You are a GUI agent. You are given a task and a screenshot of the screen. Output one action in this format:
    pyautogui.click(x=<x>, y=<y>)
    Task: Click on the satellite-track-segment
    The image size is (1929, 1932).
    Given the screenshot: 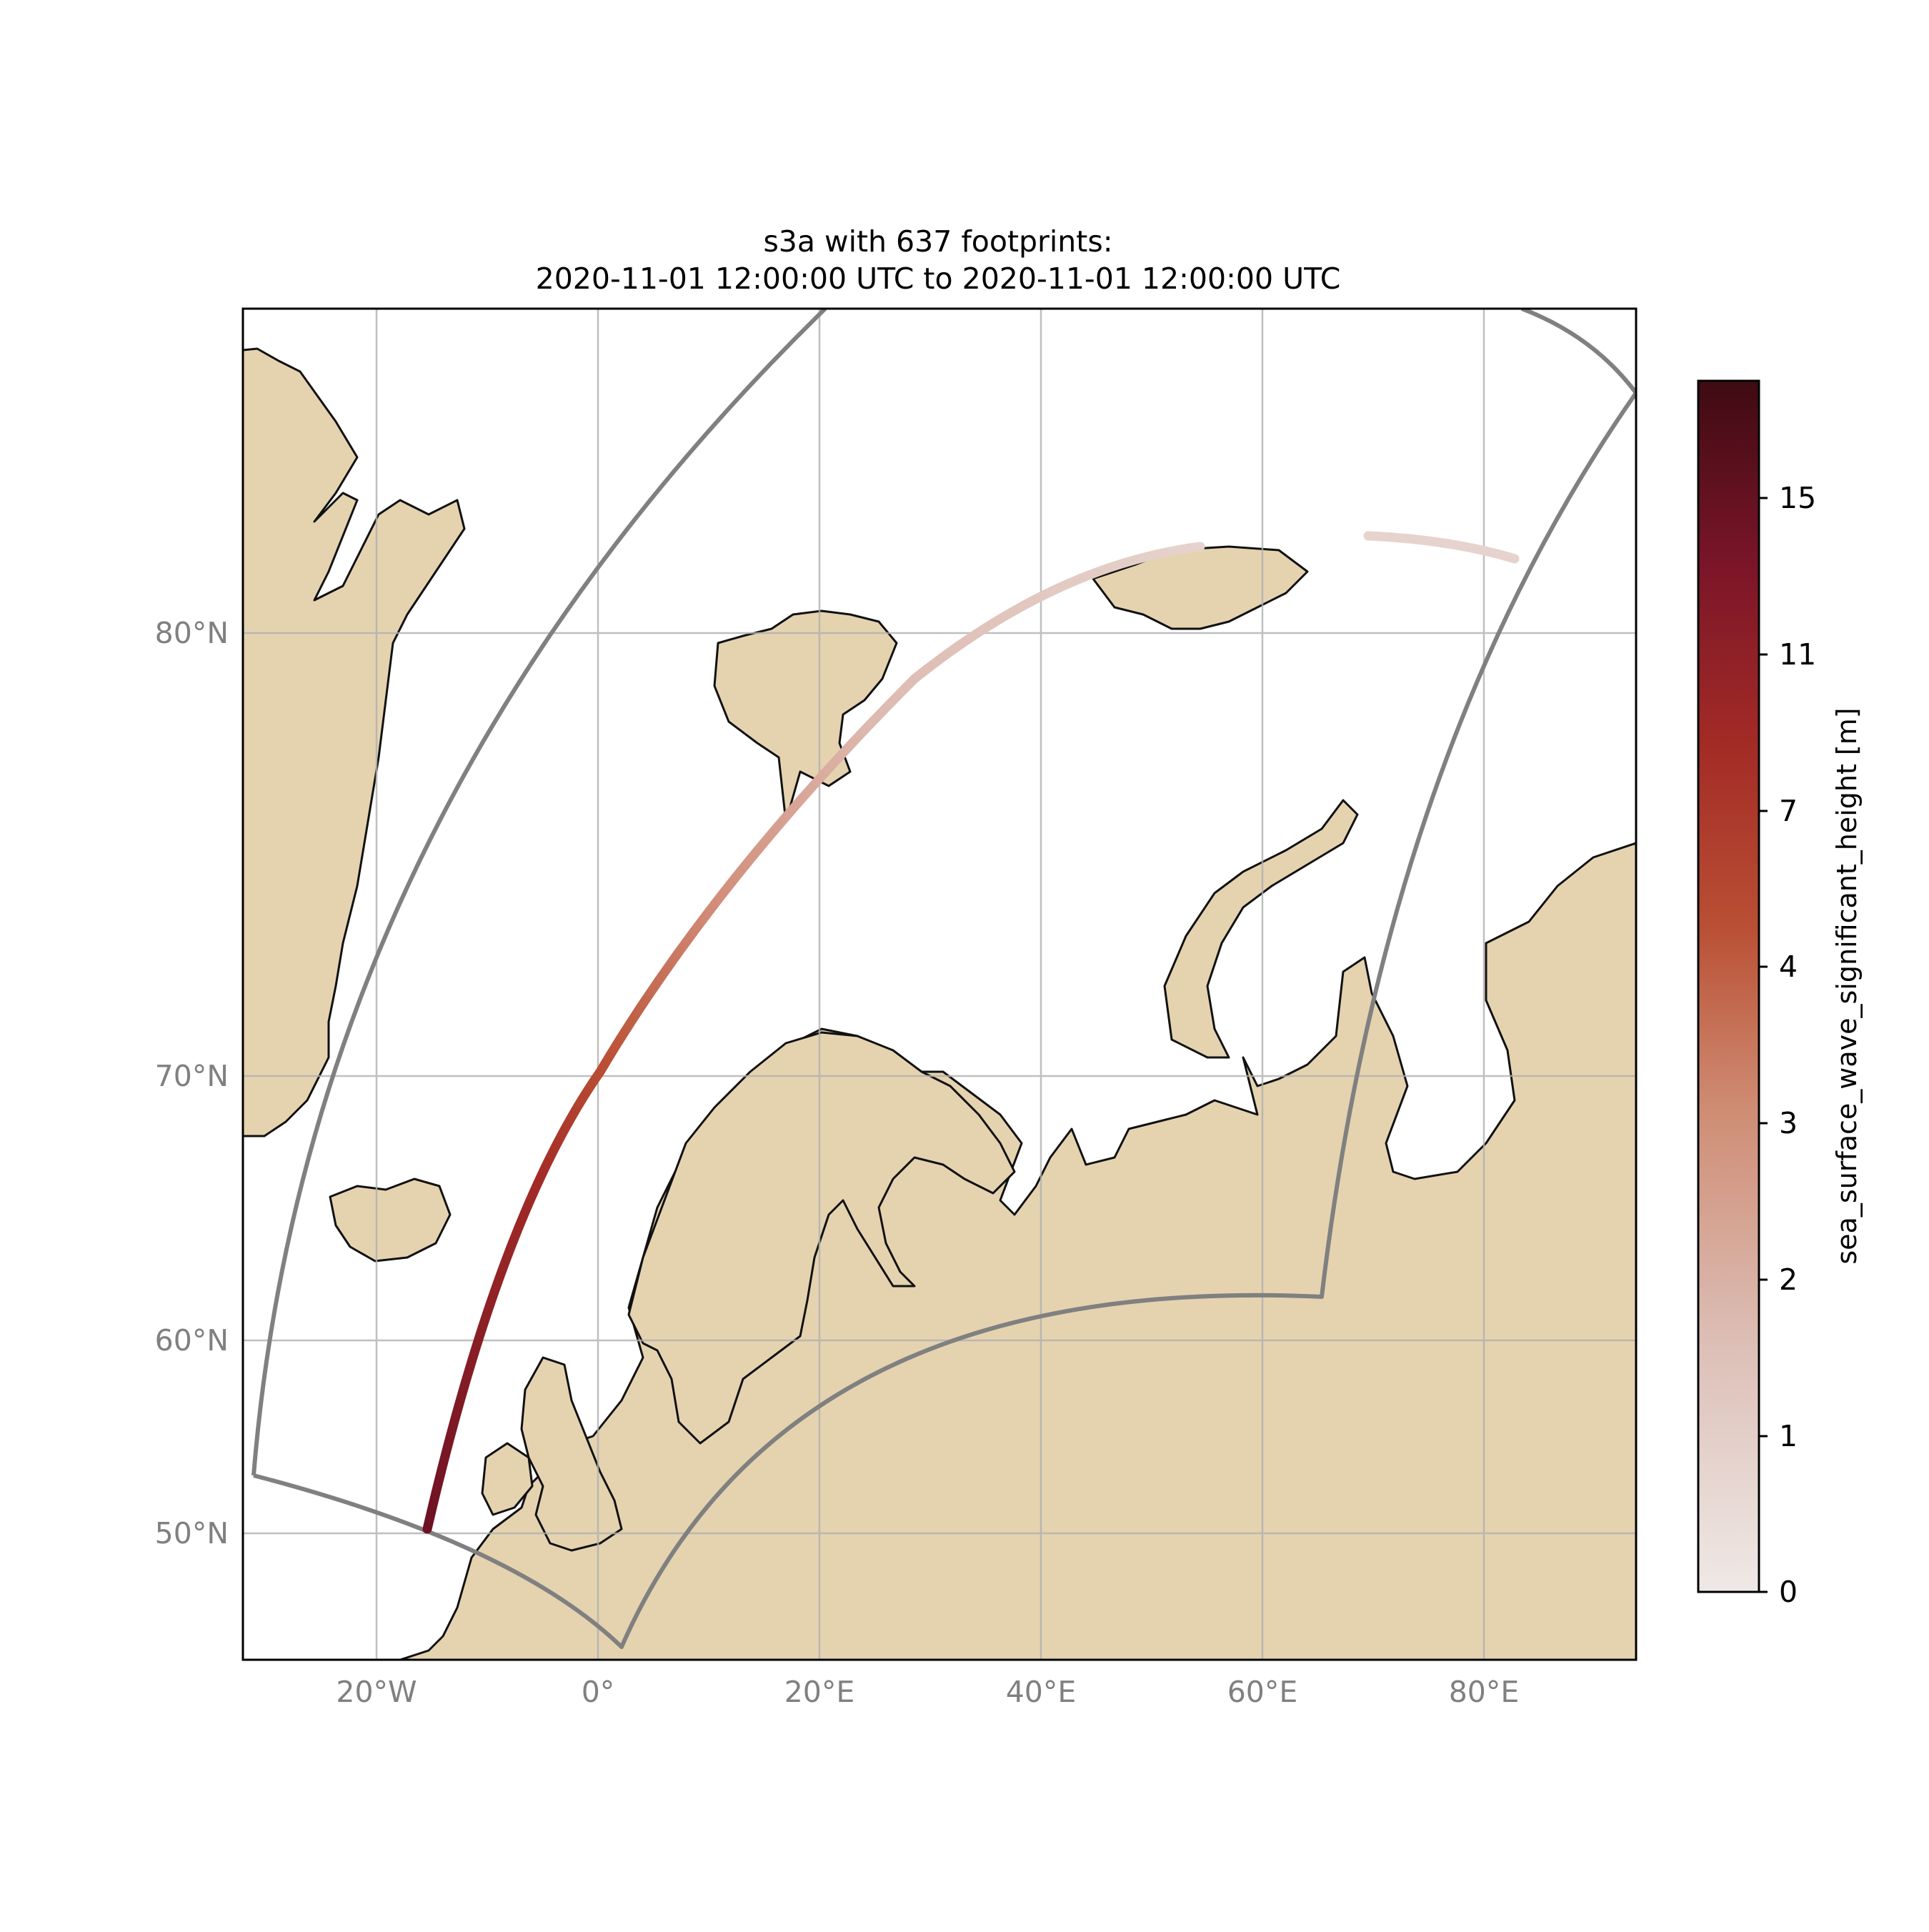 What is the action you would take?
    pyautogui.click(x=1441, y=547)
    